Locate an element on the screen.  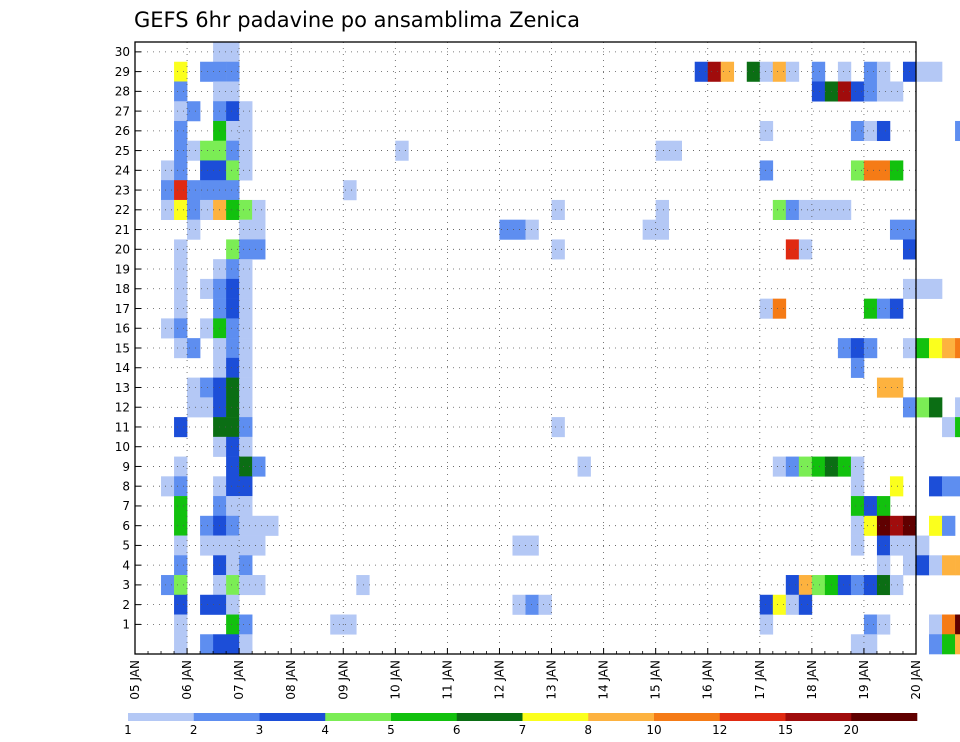
x-tick-label: 07 JAN is located at coordinates (239, 680).